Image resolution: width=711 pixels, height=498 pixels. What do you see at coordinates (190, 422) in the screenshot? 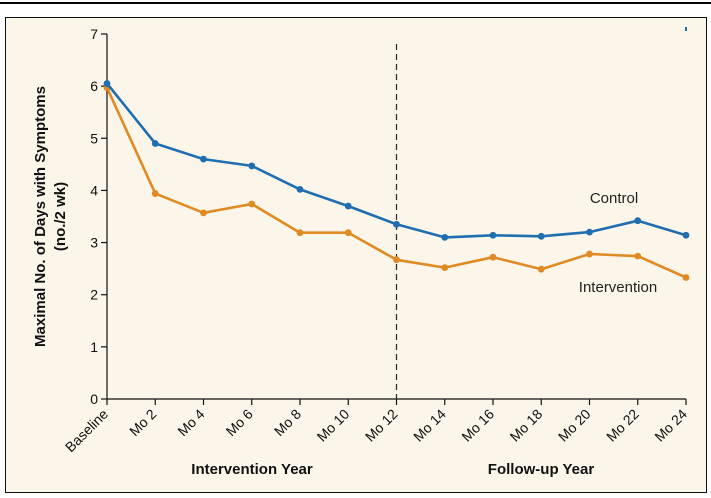
I see `x-tick-label: Mo 4` at bounding box center [190, 422].